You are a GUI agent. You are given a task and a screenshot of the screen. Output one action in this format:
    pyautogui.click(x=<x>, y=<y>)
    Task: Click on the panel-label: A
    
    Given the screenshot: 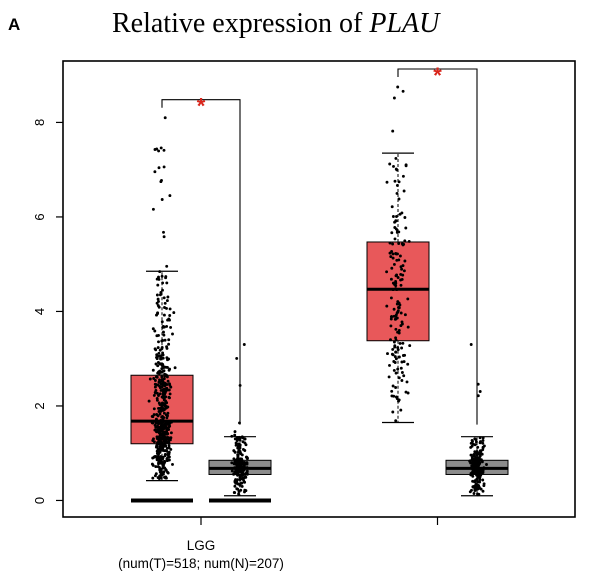 What is the action you would take?
    pyautogui.click(x=14, y=24)
    